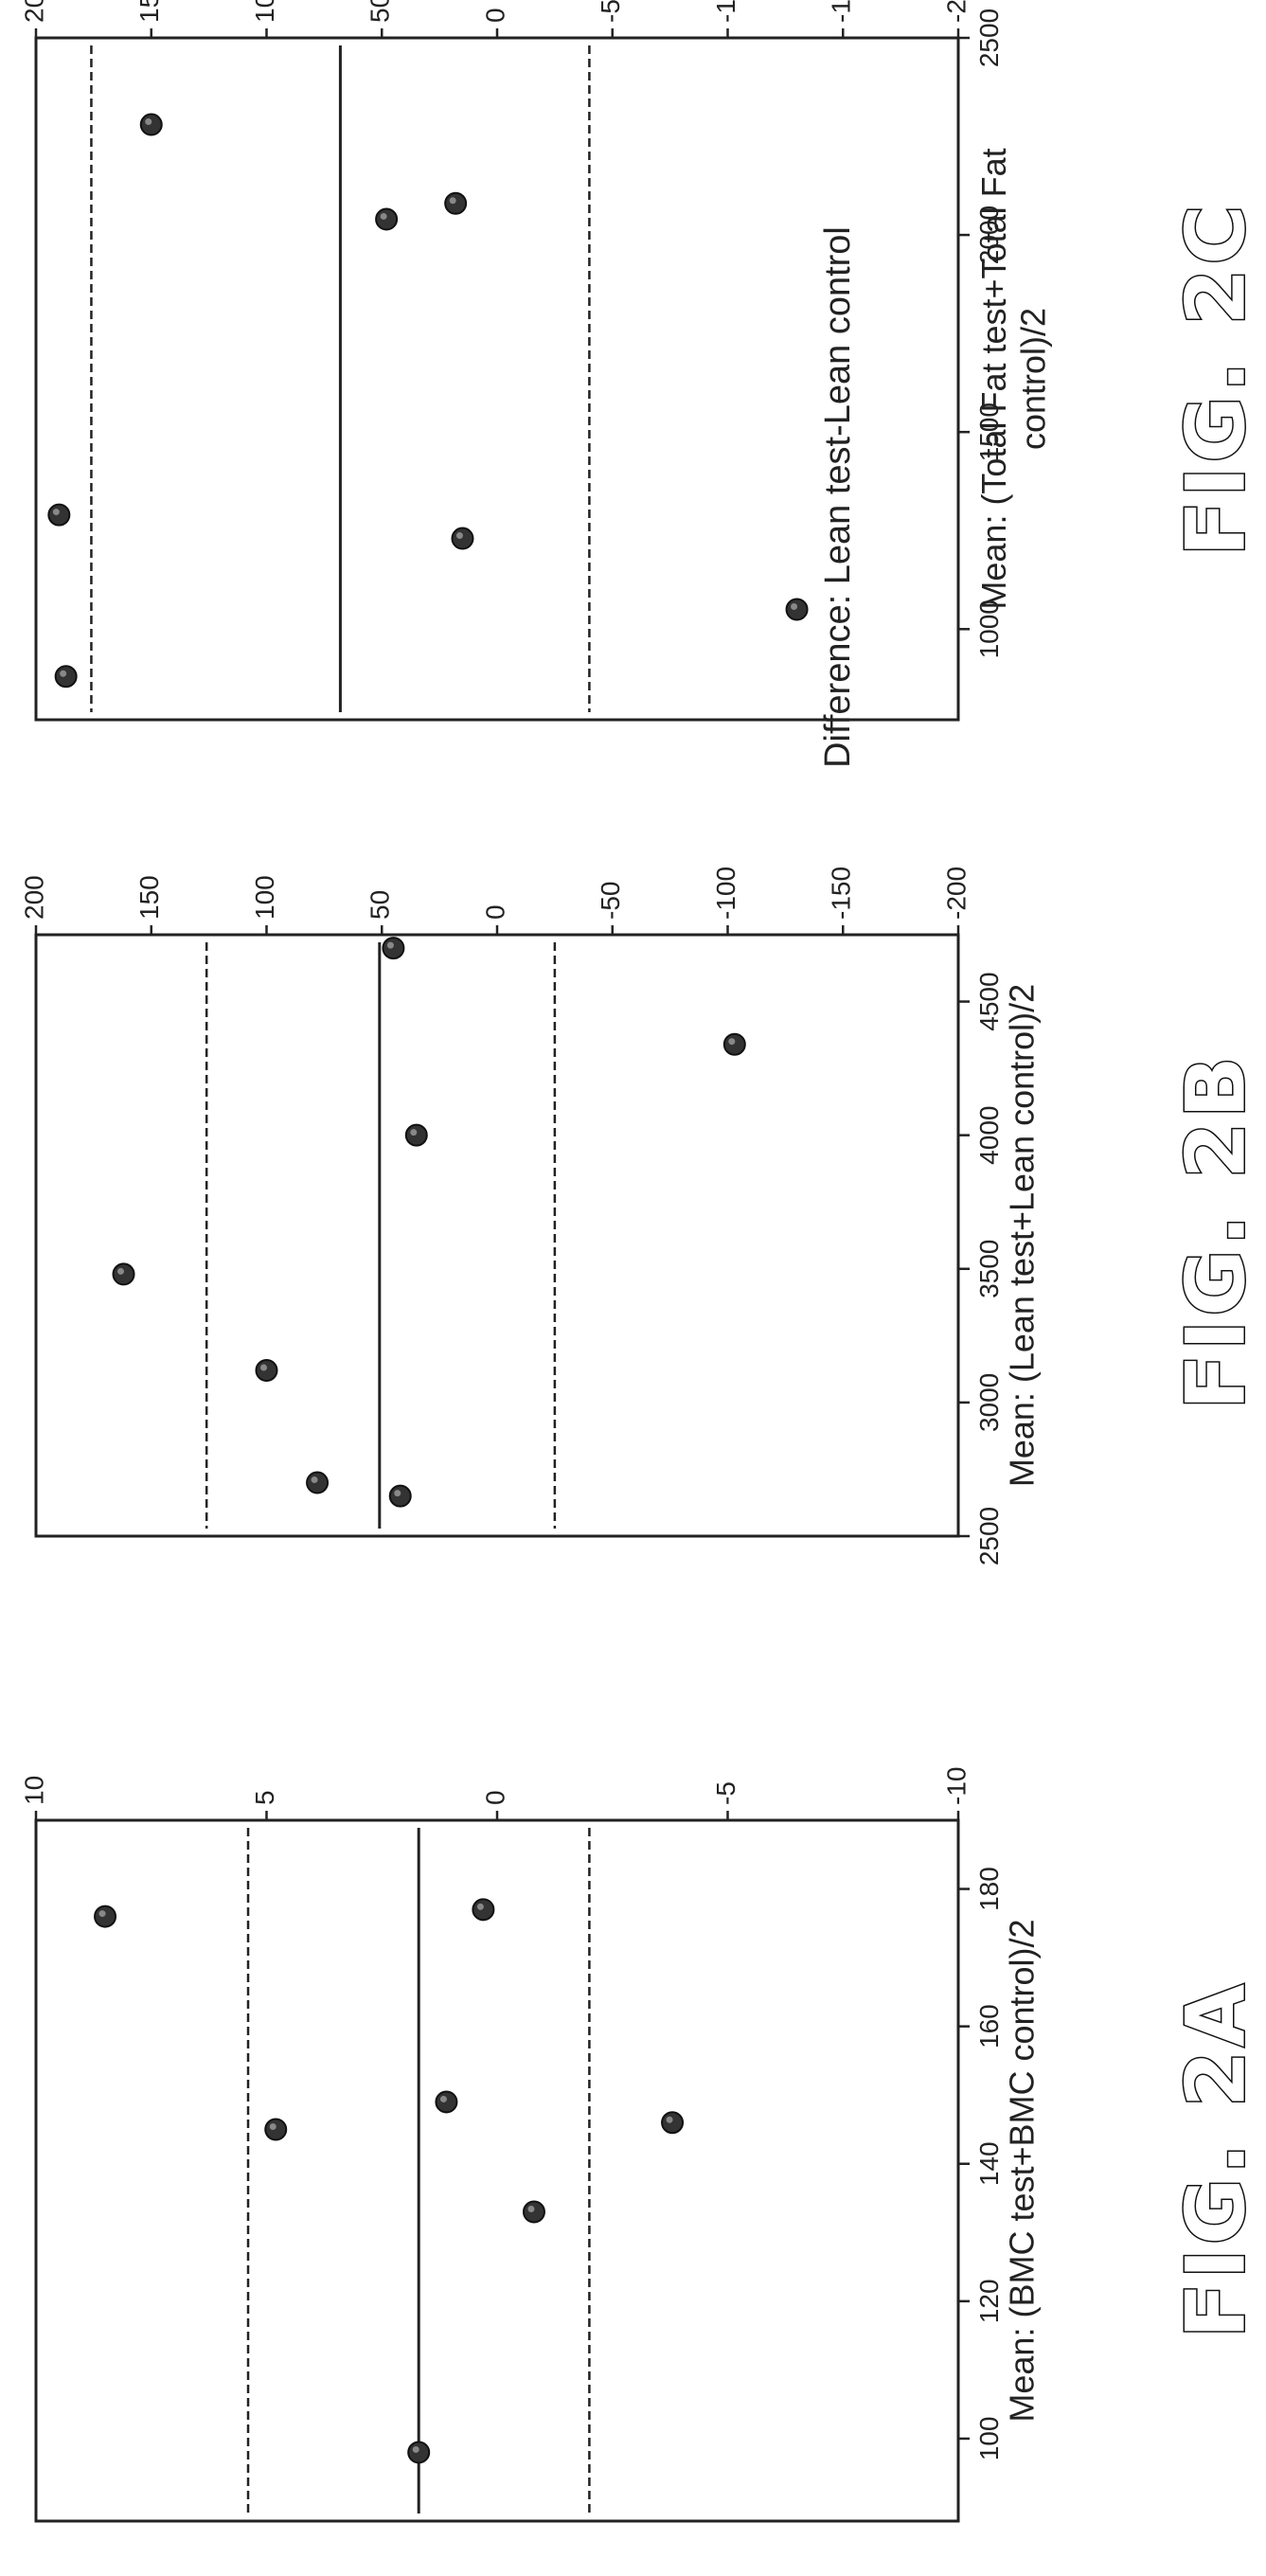 The image size is (1266, 2576). What do you see at coordinates (1033, 379) in the screenshot?
I see `x-axis-label-line: control)/2` at bounding box center [1033, 379].